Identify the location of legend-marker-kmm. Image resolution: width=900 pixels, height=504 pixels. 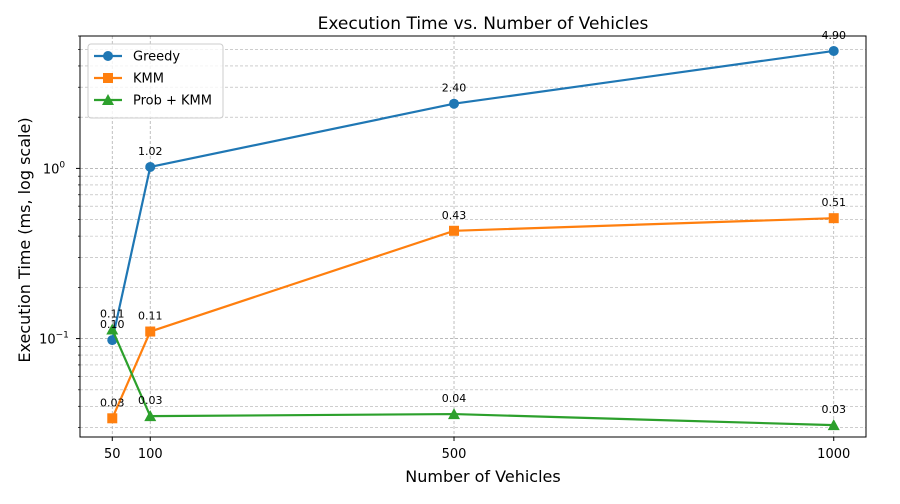
(108, 78).